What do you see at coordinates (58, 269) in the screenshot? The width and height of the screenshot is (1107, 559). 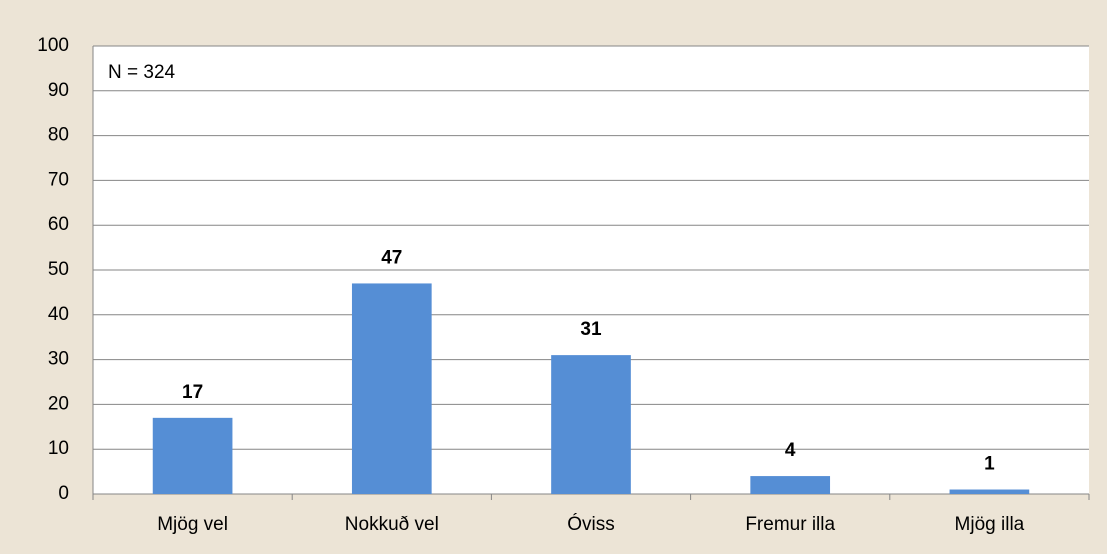 I see `y-tick-label: 50` at bounding box center [58, 269].